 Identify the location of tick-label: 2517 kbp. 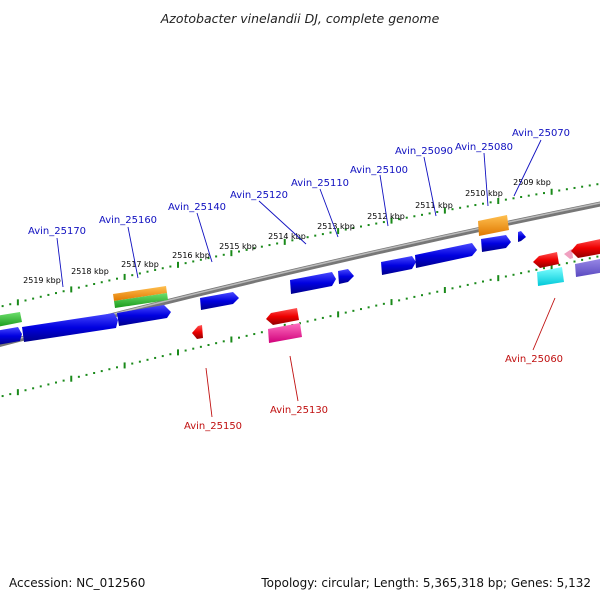
(140, 264).